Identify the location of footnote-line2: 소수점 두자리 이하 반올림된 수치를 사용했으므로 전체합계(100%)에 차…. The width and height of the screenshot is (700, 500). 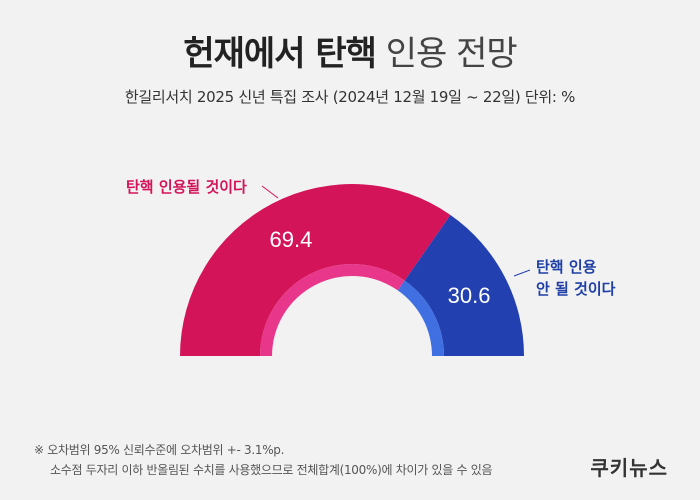
(271, 470).